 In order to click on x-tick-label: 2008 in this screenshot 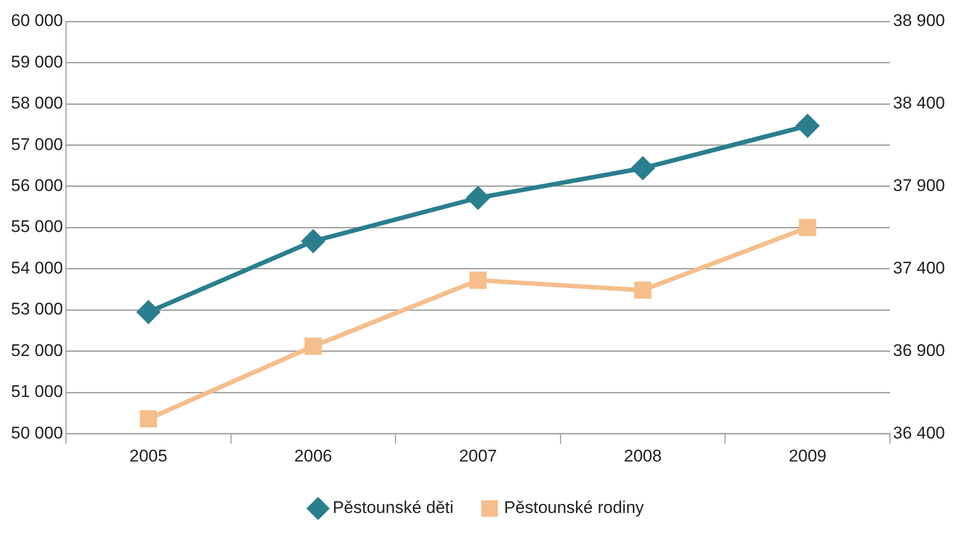, I will do `click(643, 456)`.